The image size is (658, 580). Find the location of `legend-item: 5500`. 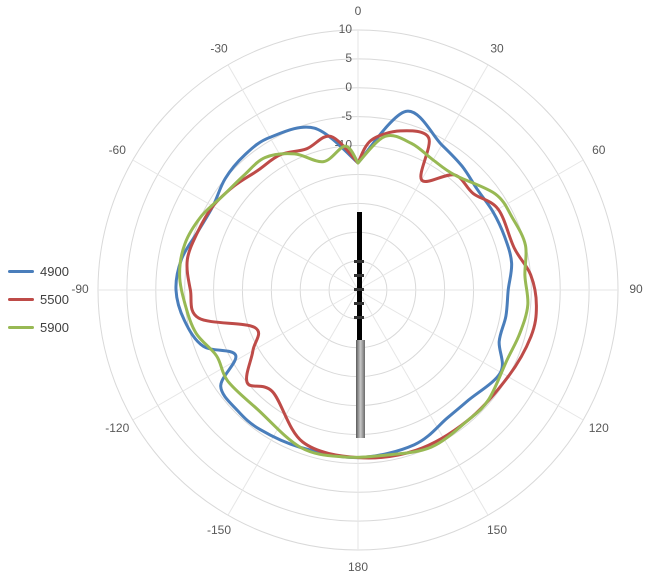

legend-item: 5500 is located at coordinates (38, 299).